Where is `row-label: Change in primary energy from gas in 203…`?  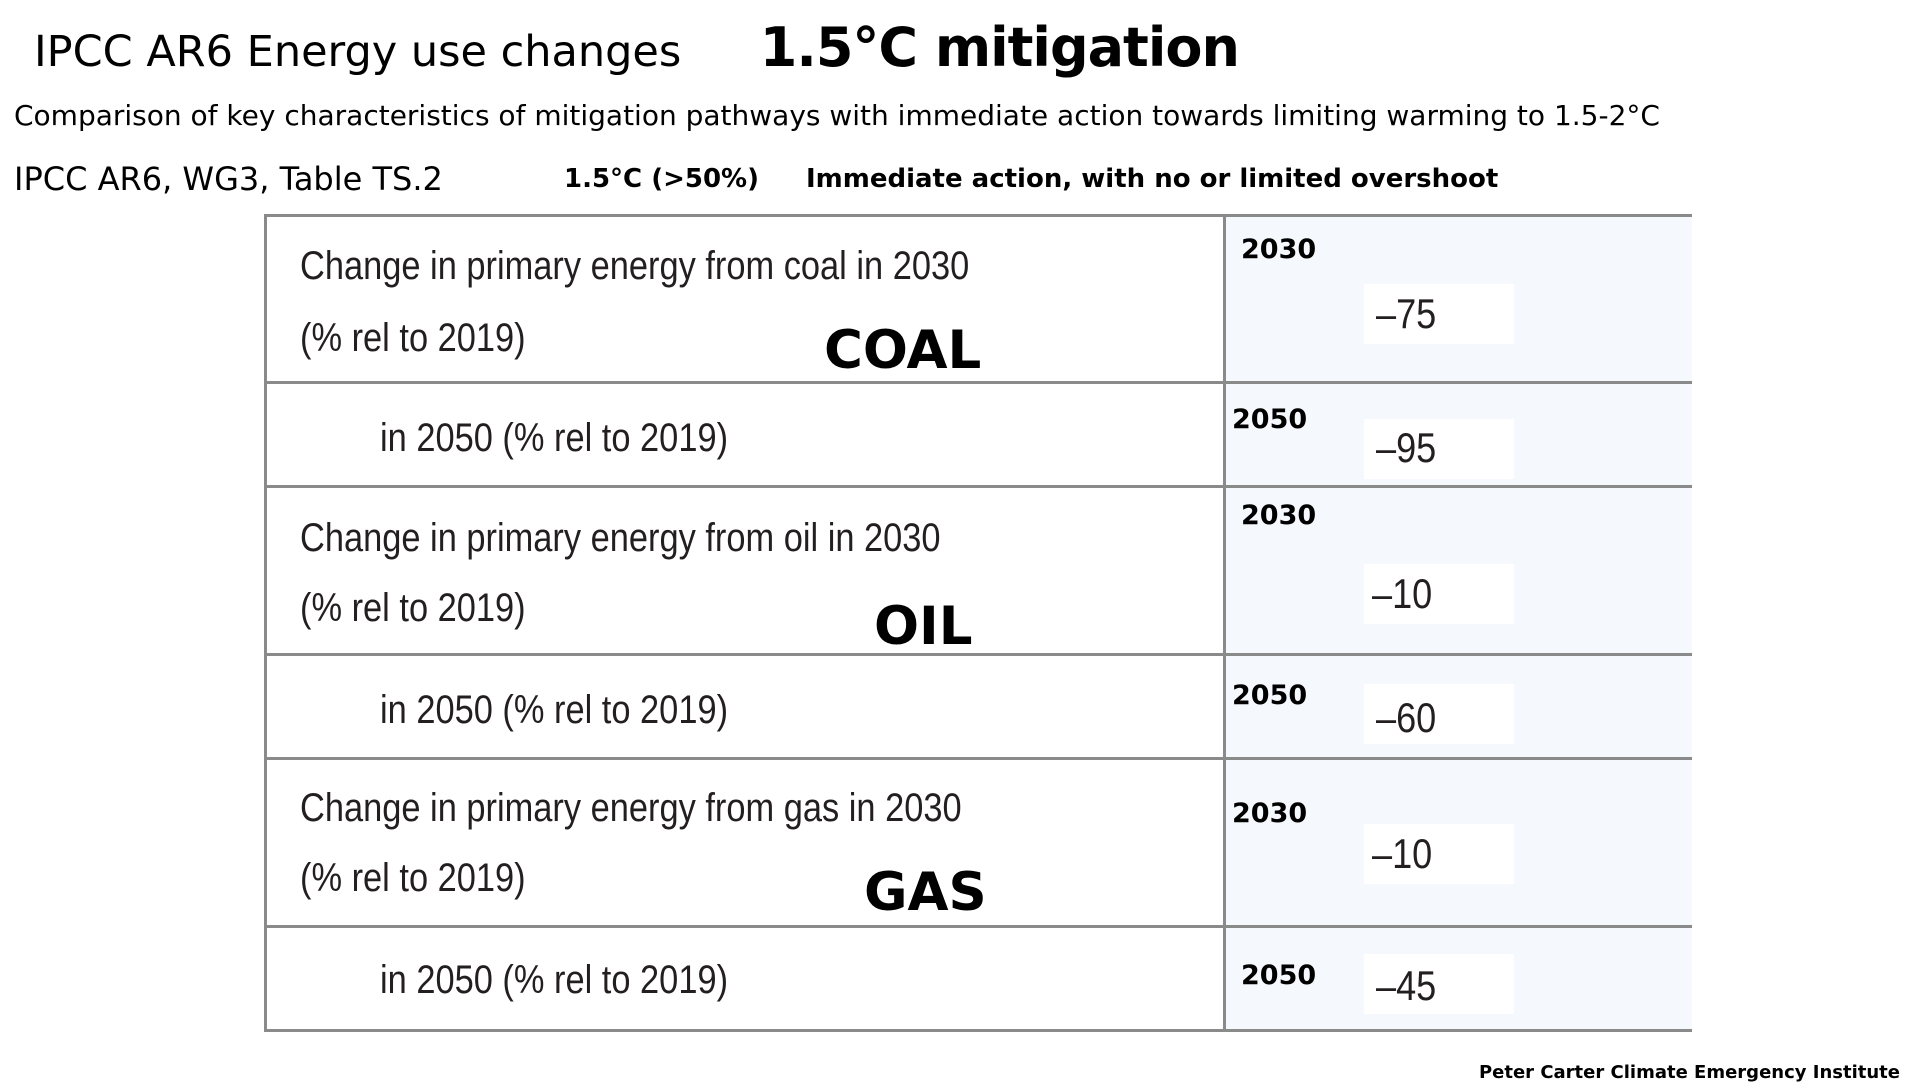 row-label: Change in primary energy from gas in 203… is located at coordinates (631, 808).